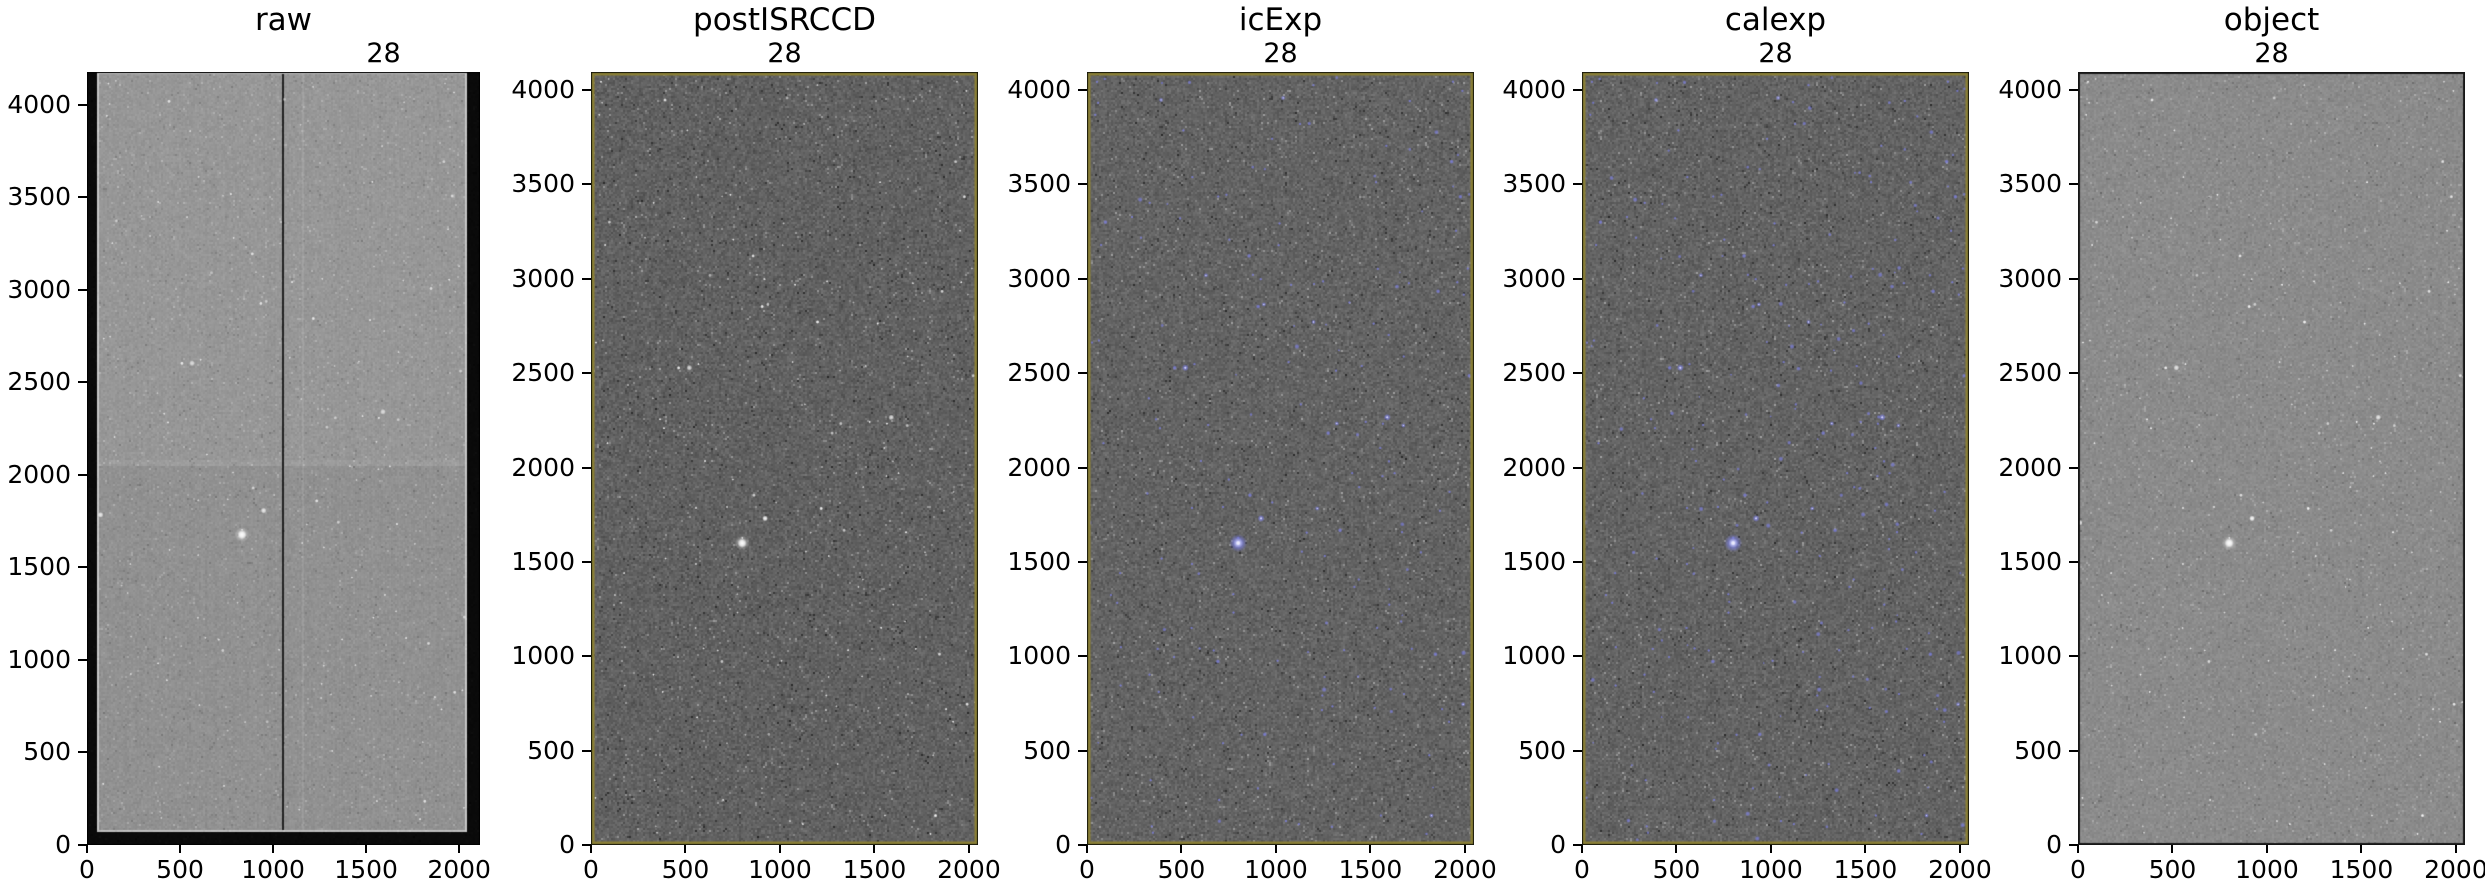 Image resolution: width=2485 pixels, height=894 pixels. I want to click on panel-title: postISRCCD, so click(784, 20).